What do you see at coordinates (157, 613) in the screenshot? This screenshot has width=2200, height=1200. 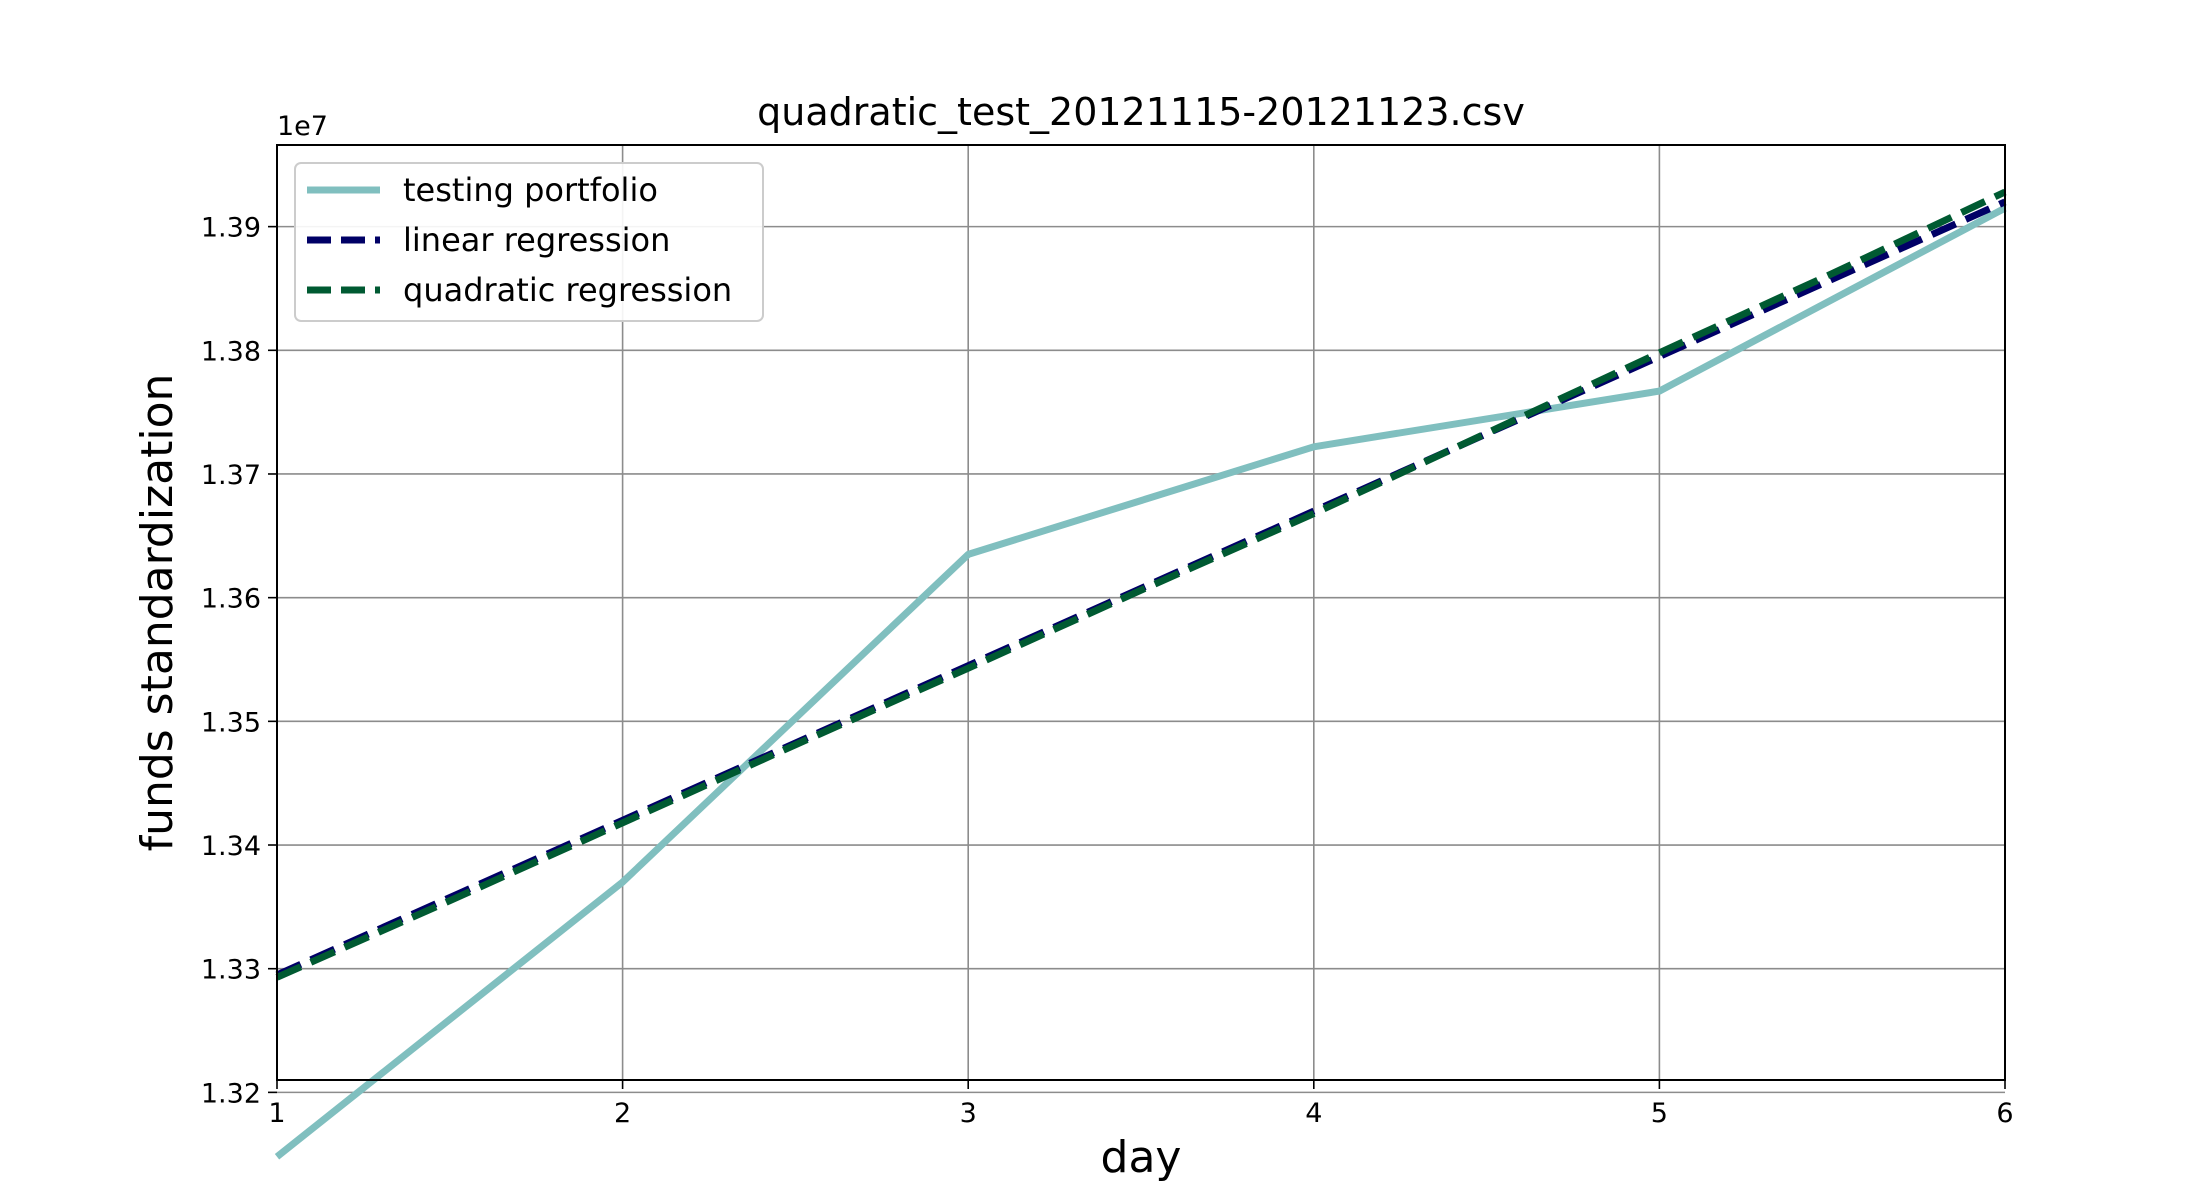 I see `y-axis-label: funds standardization` at bounding box center [157, 613].